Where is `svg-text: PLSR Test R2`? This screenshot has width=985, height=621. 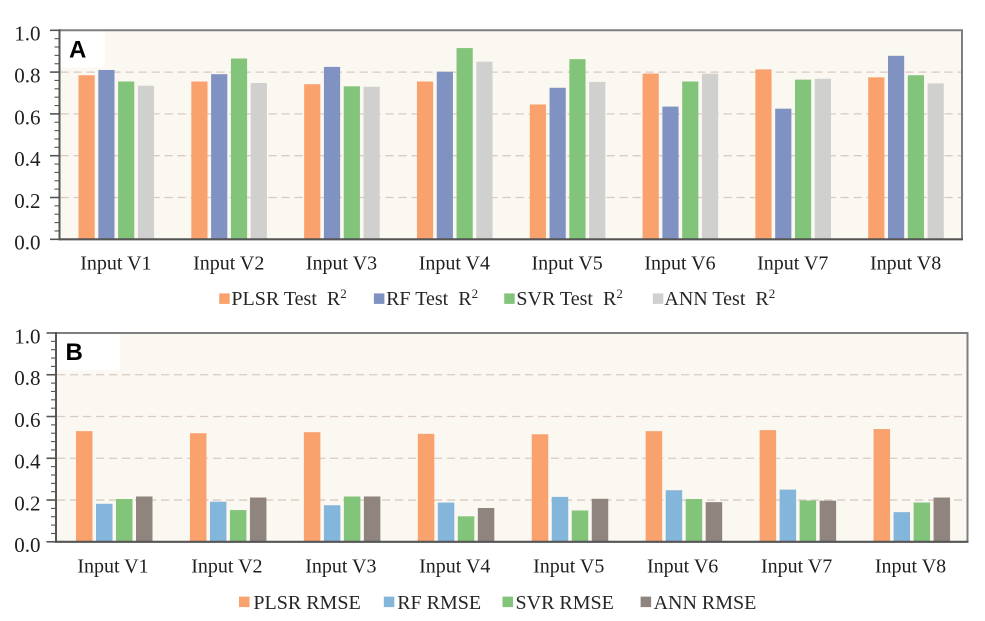 svg-text: PLSR Test R2 is located at coordinates (288, 298).